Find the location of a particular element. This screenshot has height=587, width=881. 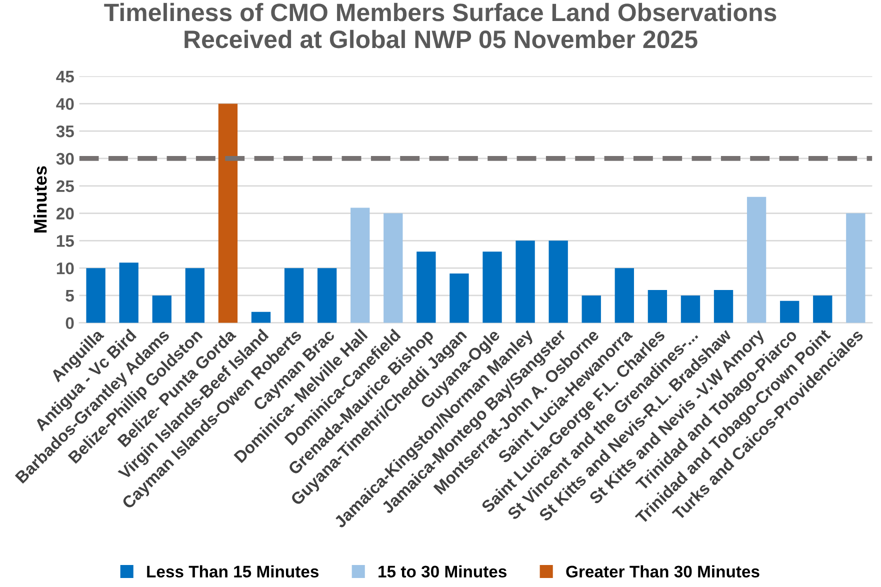

y-tick-label: 45 is located at coordinates (65, 76).